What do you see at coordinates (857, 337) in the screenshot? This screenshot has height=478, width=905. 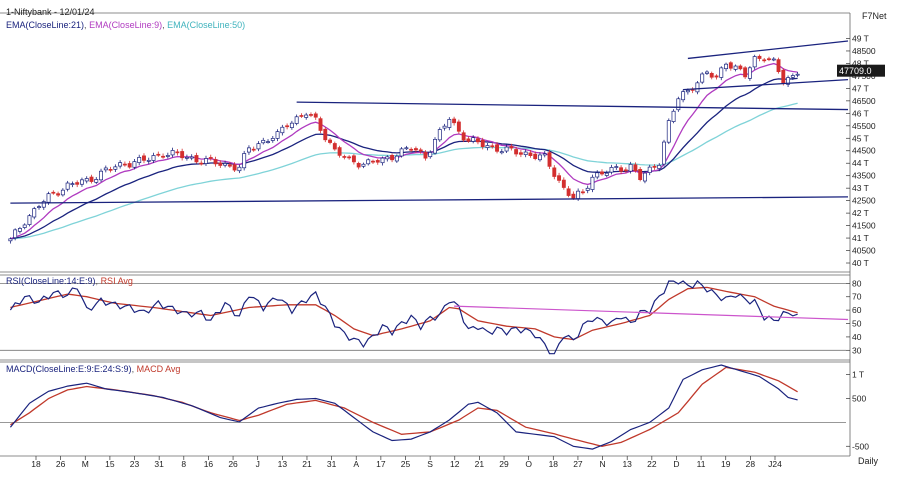 I see `rsi-axis-tick-label: 40` at bounding box center [857, 337].